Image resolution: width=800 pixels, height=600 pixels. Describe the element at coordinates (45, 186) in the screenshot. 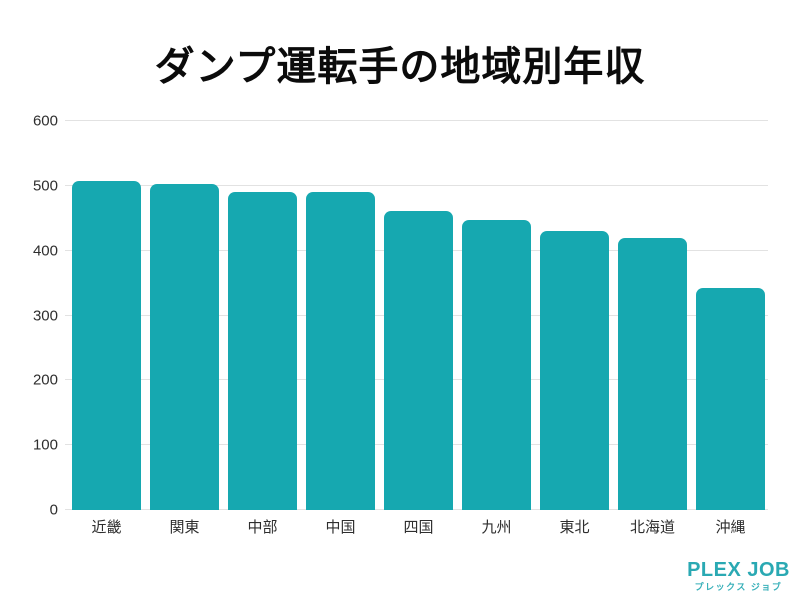

I see `y-axis-tick-label: 500` at that location.